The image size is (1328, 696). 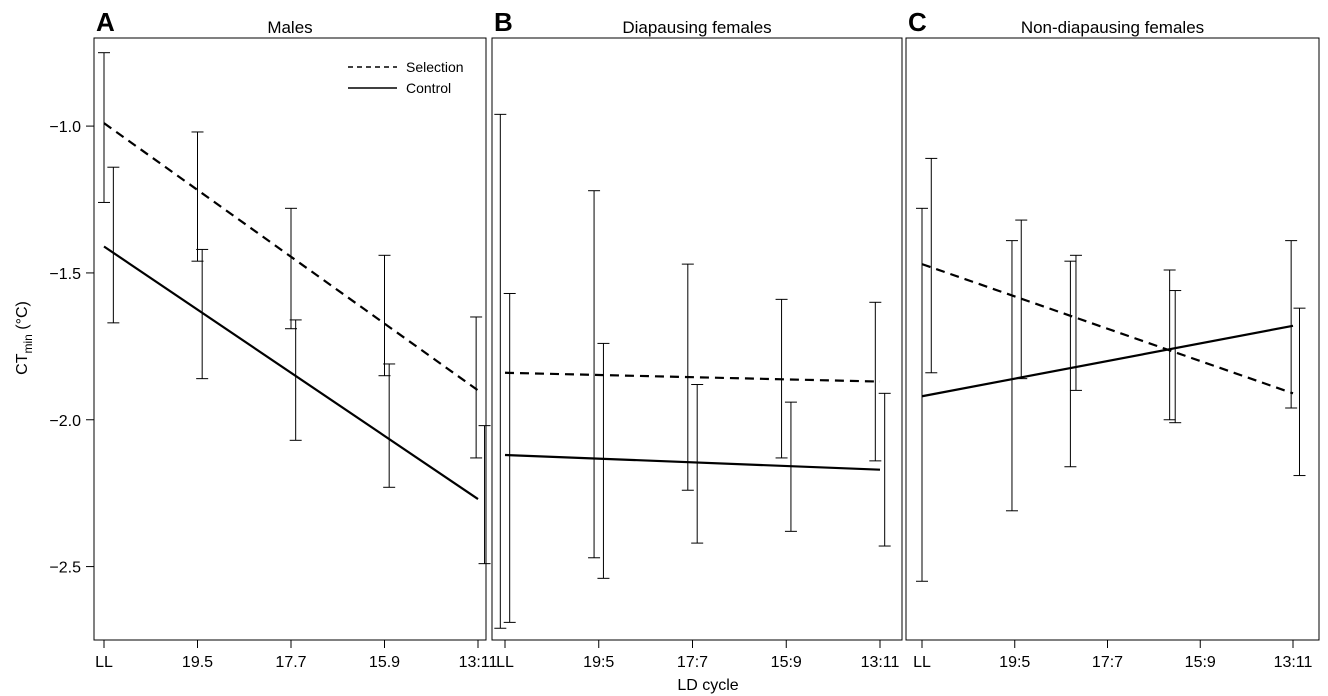 What do you see at coordinates (65, 421) in the screenshot?
I see `y-tick-label: −2.0` at bounding box center [65, 421].